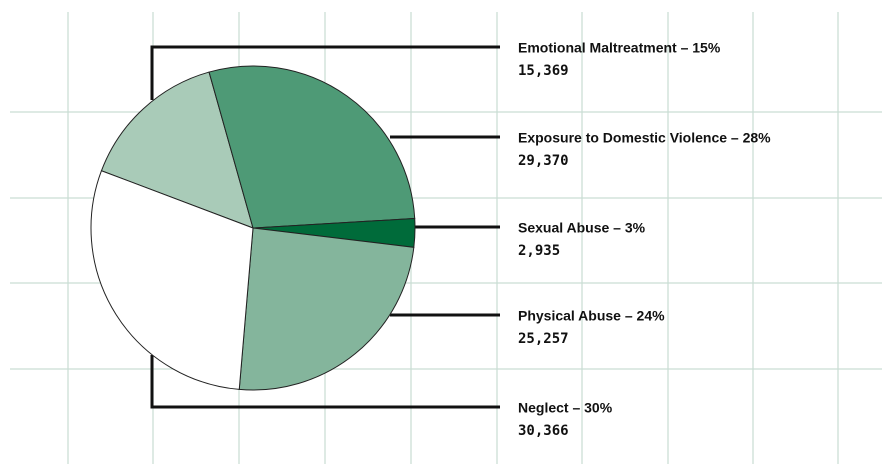 This screenshot has width=882, height=464. I want to click on value-label: 2,935, so click(539, 251).